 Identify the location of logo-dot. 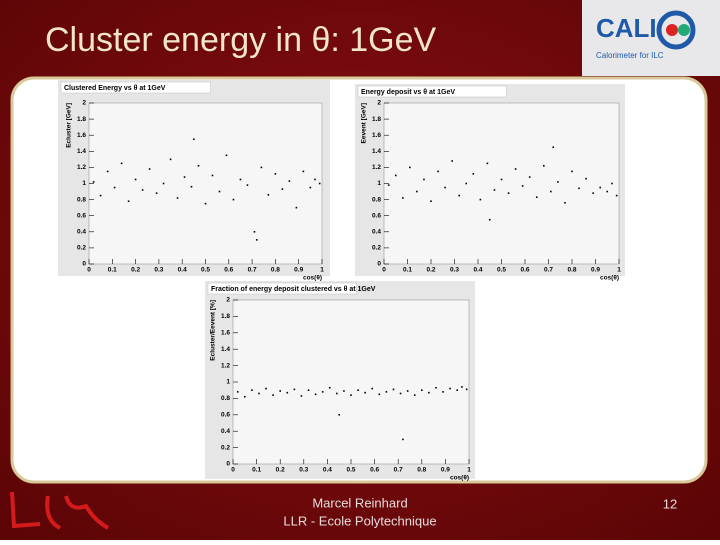
(684, 30).